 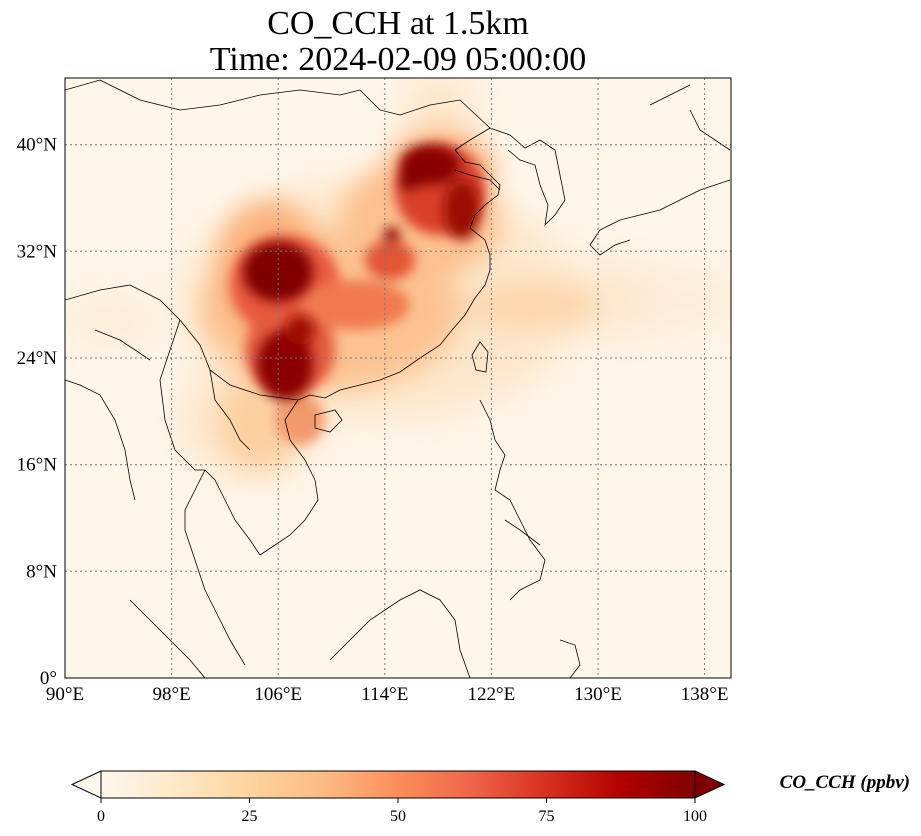 I want to click on colorbar-tick-label: 75, so click(x=547, y=816).